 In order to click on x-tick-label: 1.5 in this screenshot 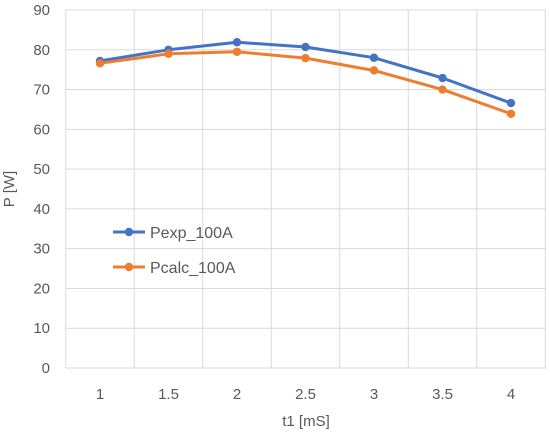, I will do `click(168, 394)`.